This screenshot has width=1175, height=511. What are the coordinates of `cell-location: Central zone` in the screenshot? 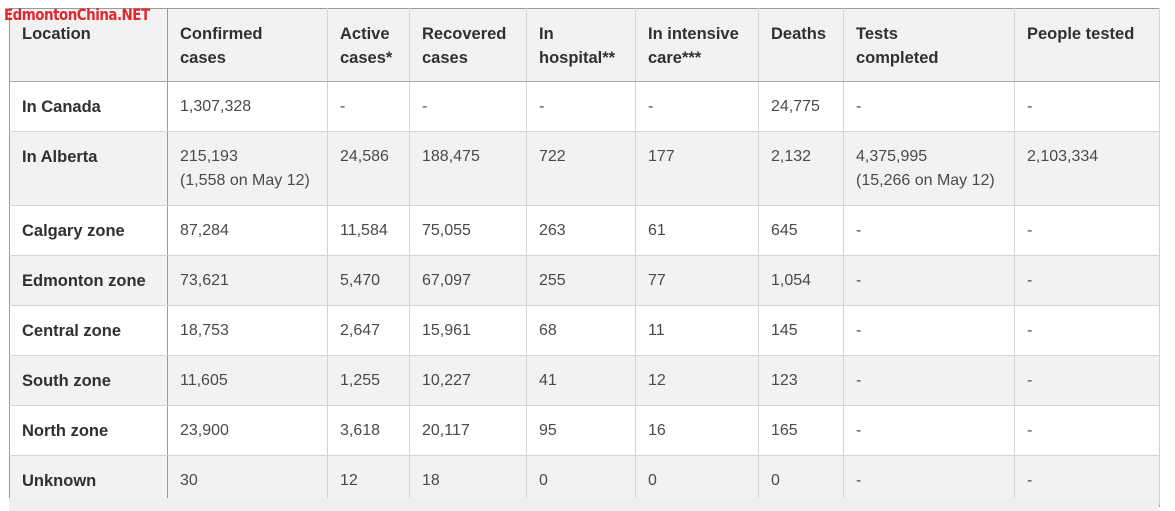 It's located at (88, 330).